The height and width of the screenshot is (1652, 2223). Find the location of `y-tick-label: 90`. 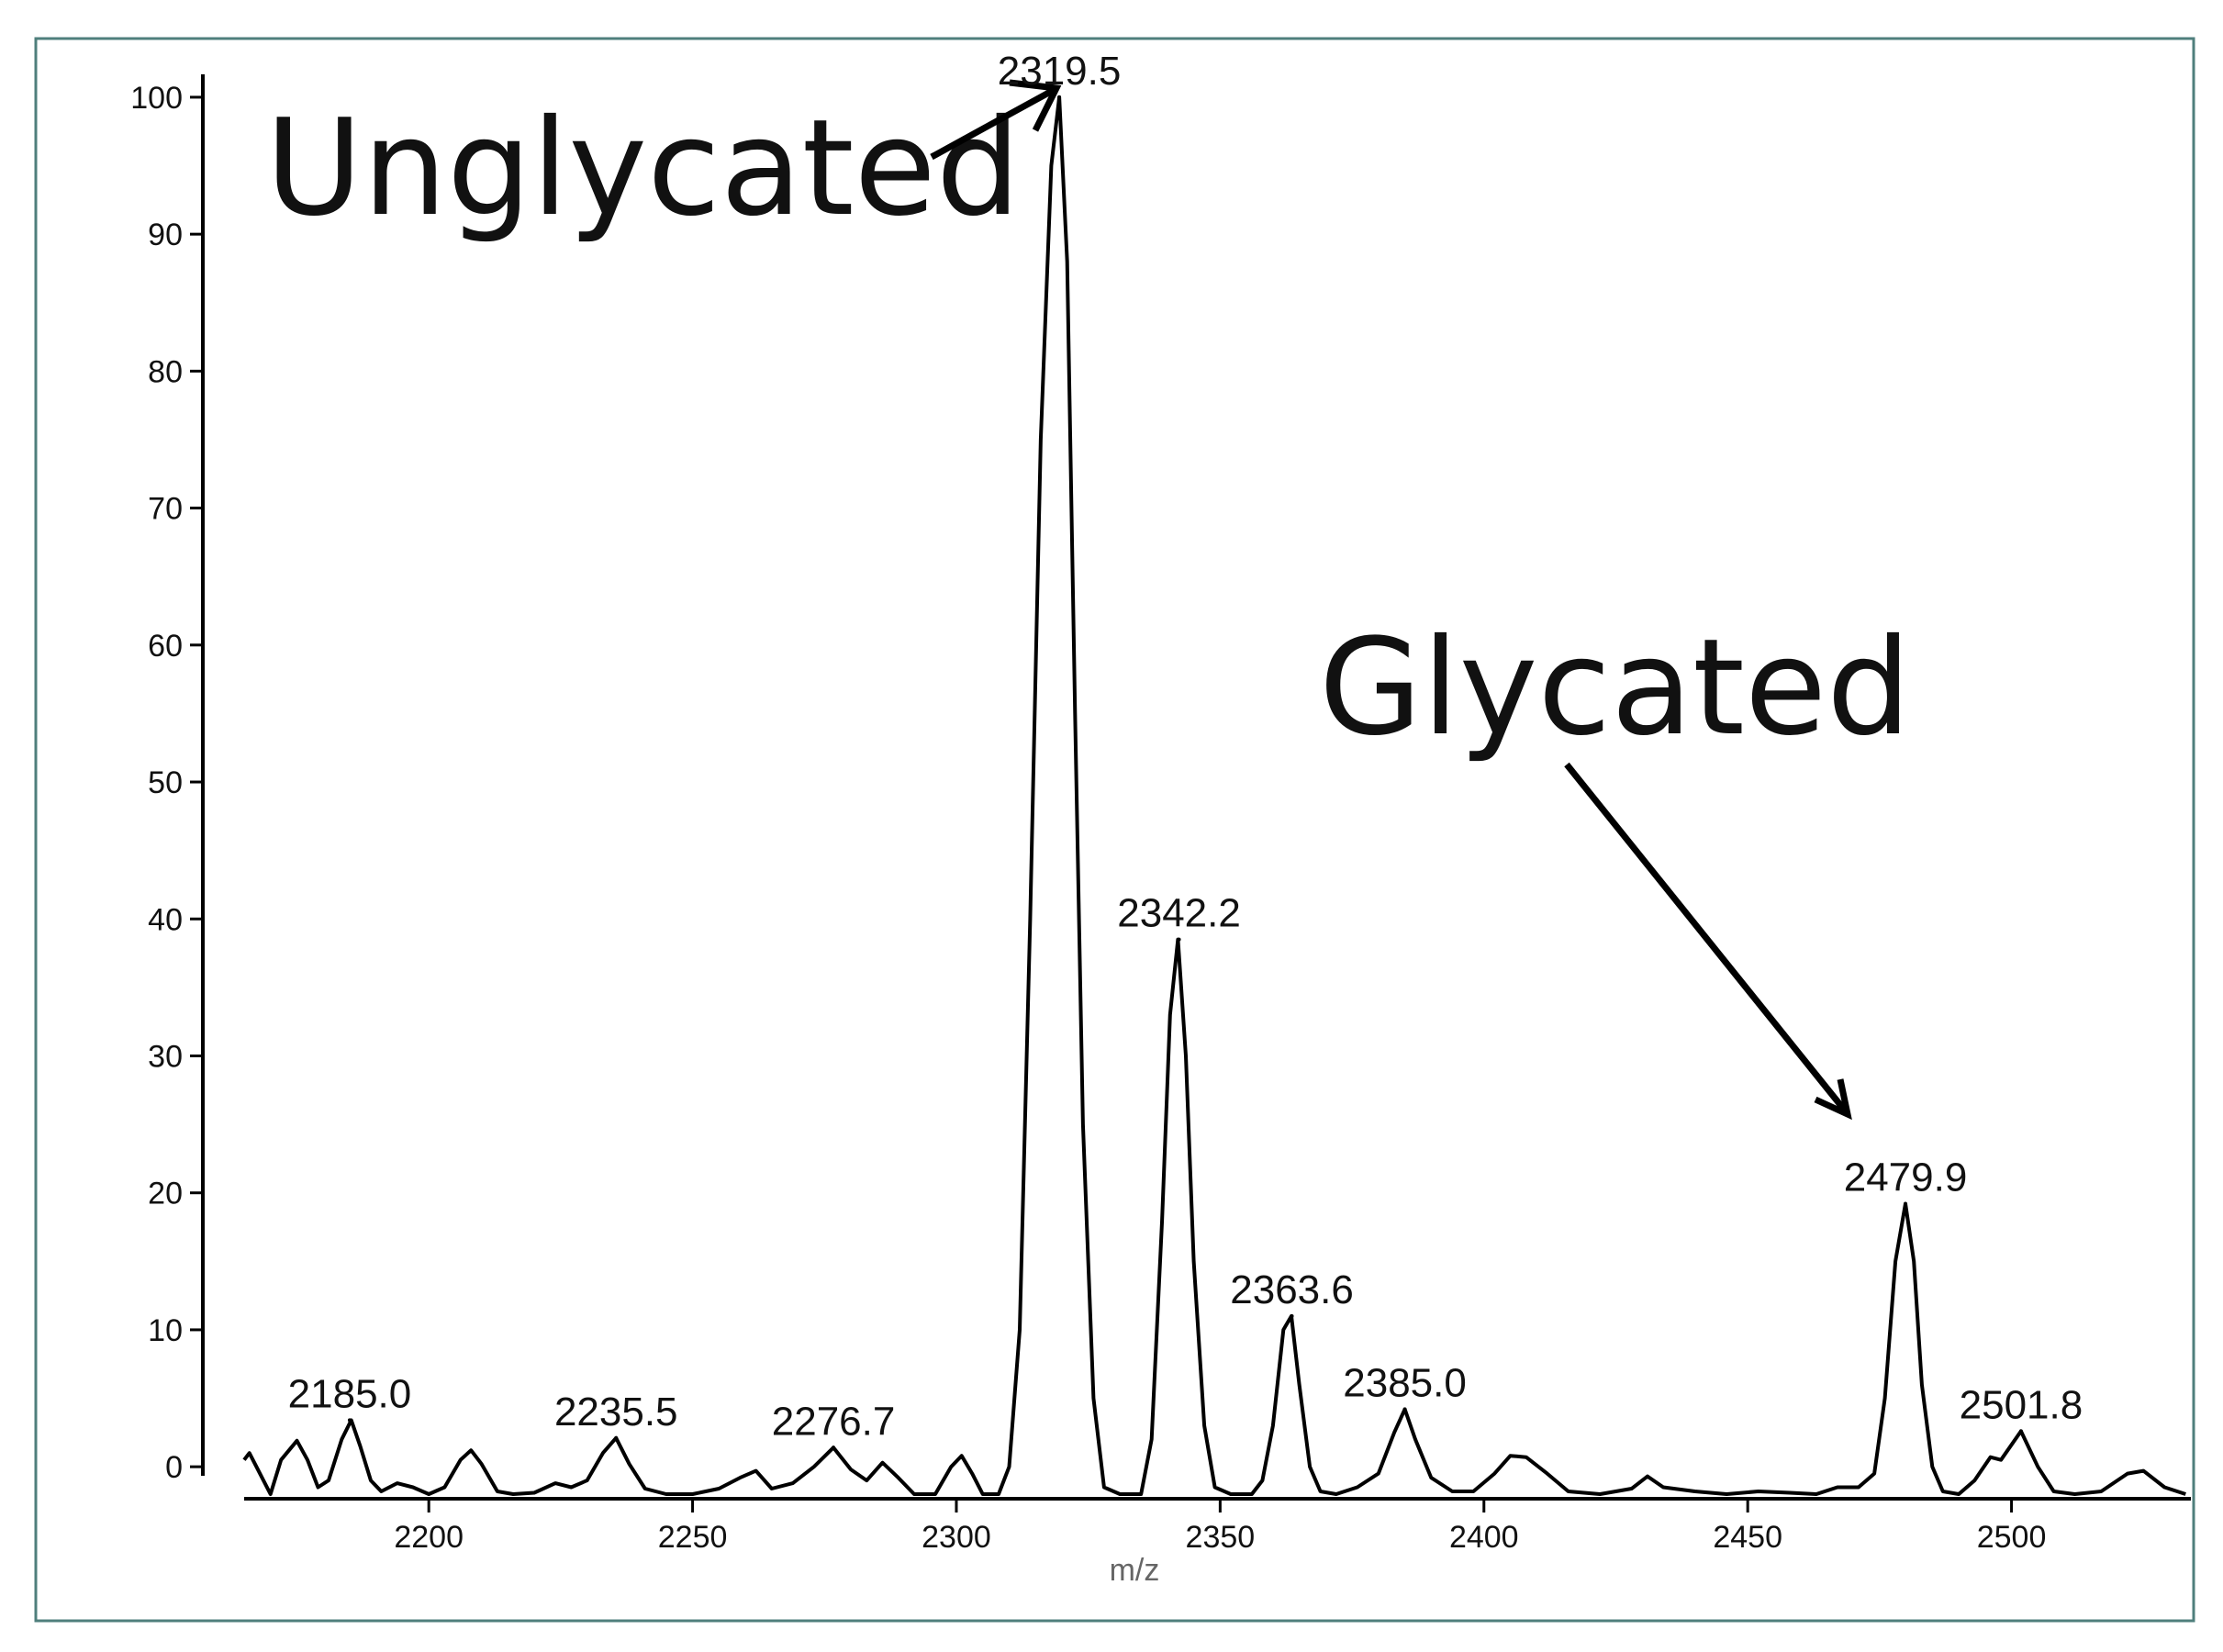

y-tick-label: 90 is located at coordinates (165, 235).